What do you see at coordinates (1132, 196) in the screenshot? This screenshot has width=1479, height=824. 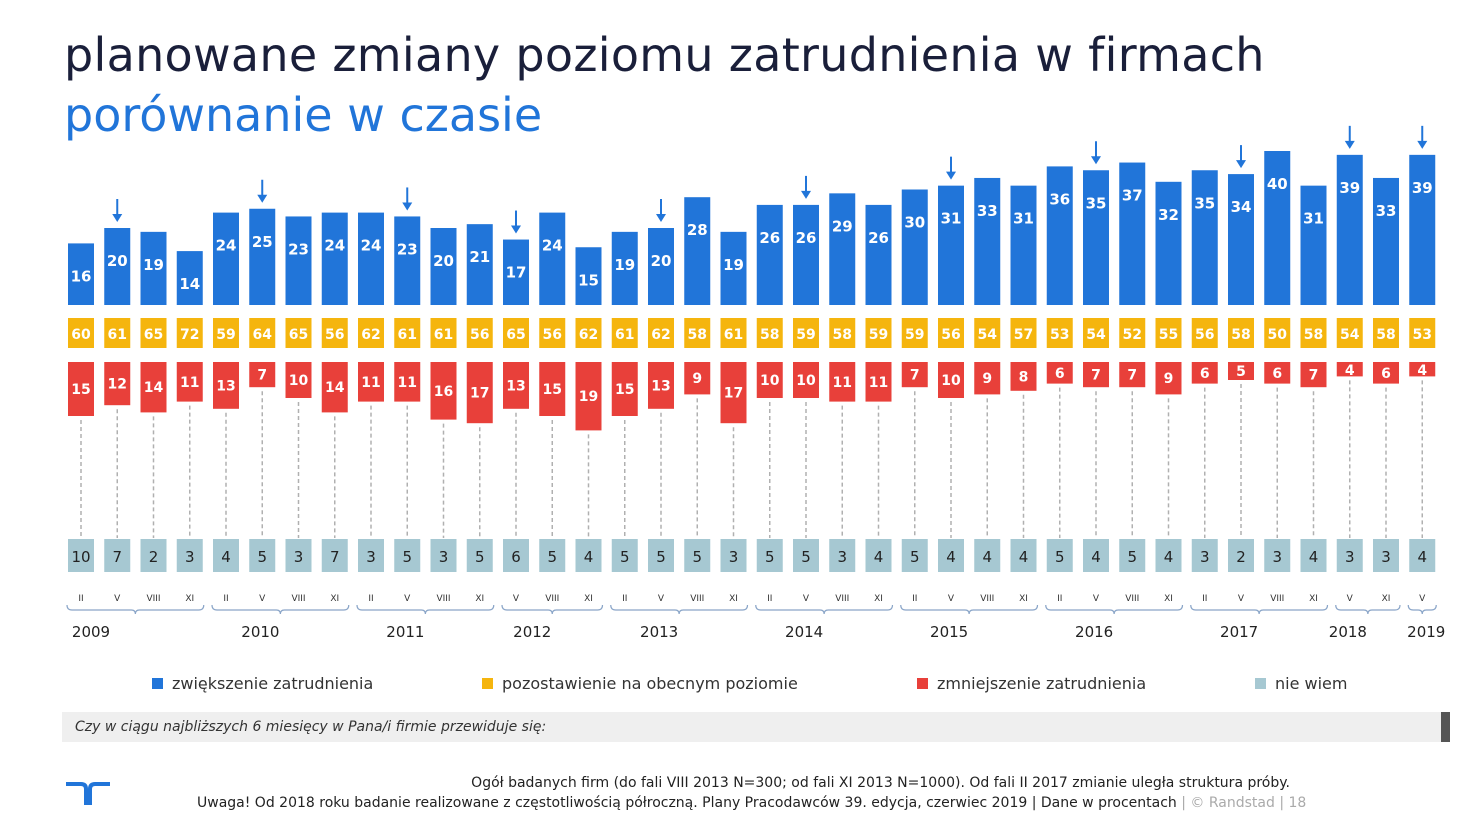 I see `label-increase: 37` at bounding box center [1132, 196].